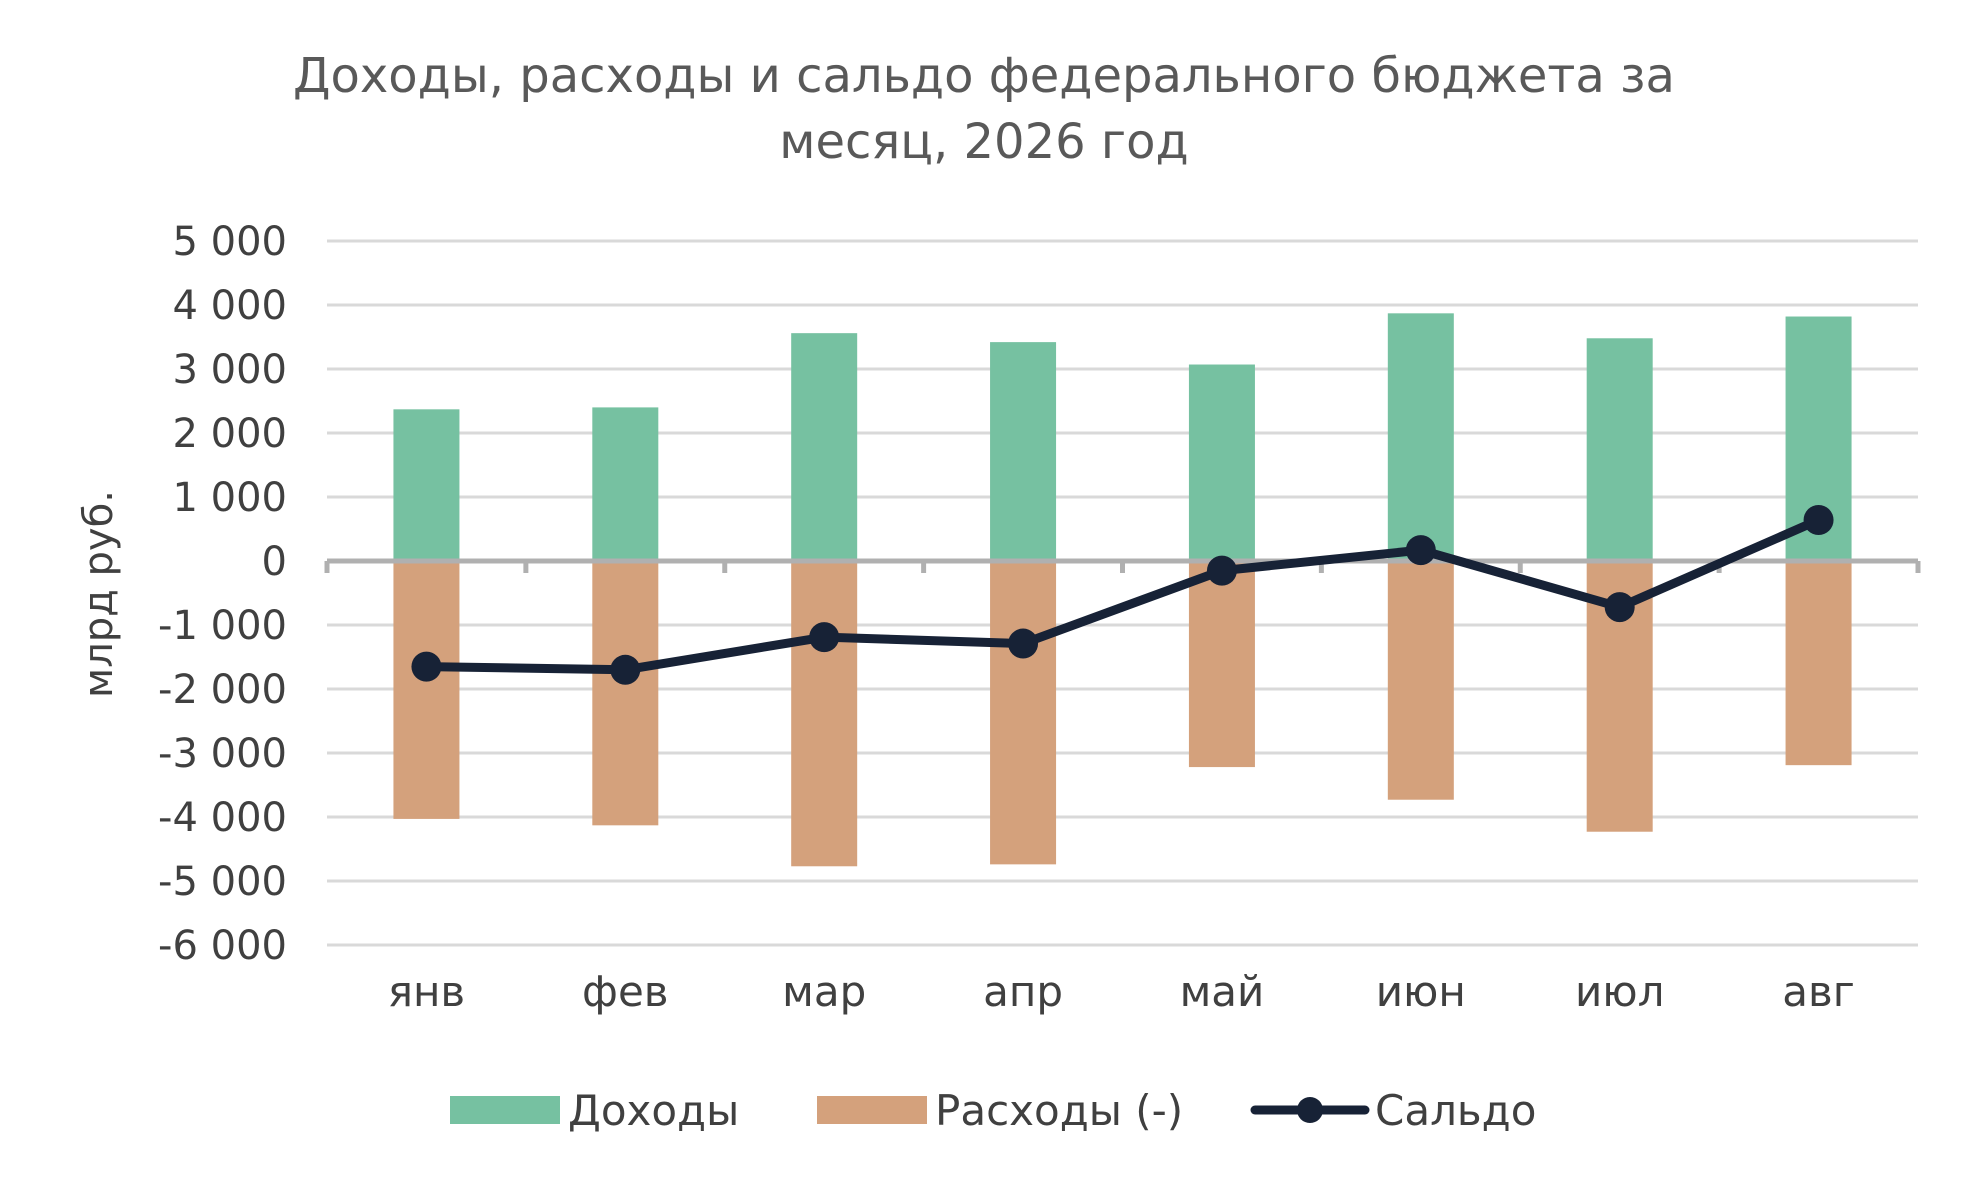 This screenshot has width=1969, height=1182. I want to click on x-tick-label: май, so click(1222, 991).